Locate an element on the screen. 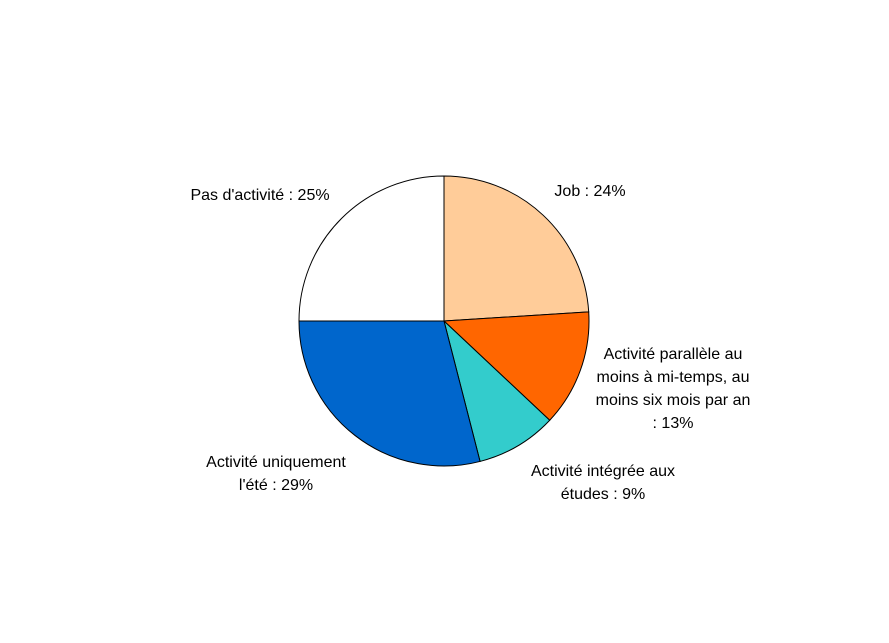 This screenshot has height=643, width=889. pie-slice-label-4: Pas d'activité : 25% is located at coordinates (259, 195).